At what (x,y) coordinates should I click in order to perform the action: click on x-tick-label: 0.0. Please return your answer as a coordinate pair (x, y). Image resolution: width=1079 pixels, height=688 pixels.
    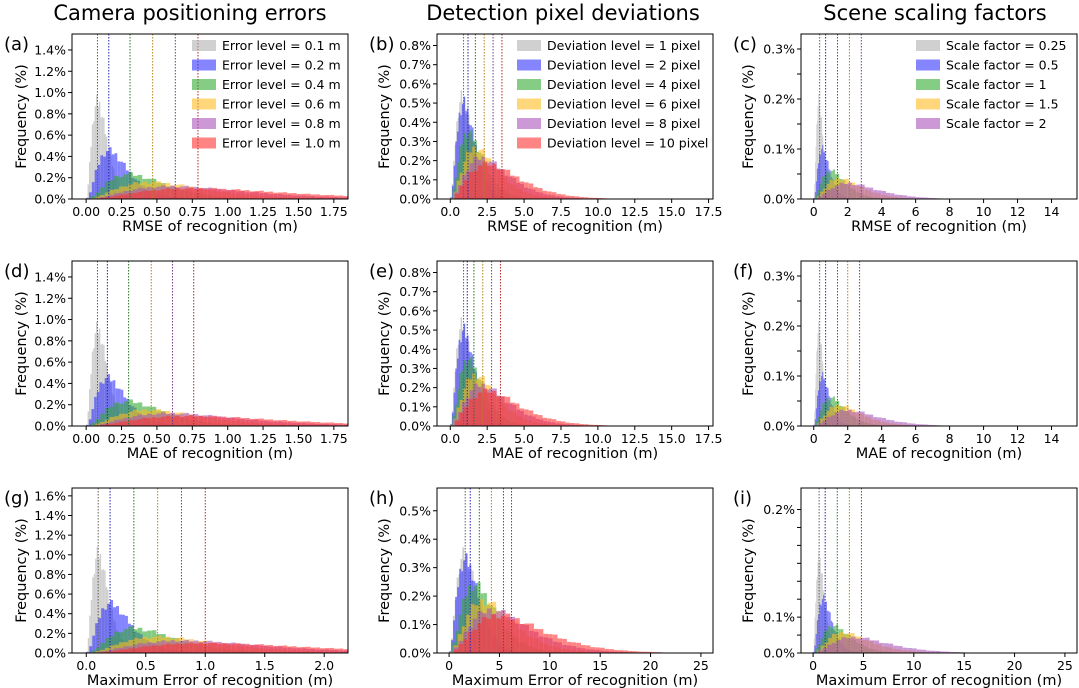
    Looking at the image, I should click on (450, 438).